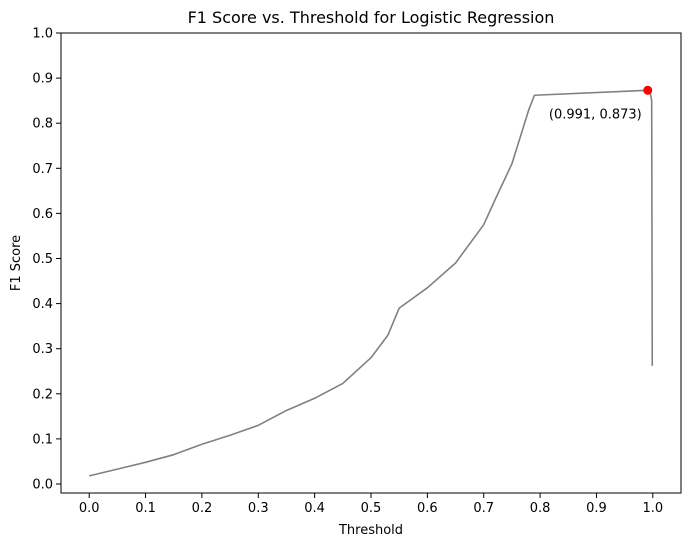  Describe the element at coordinates (89, 508) in the screenshot. I see `x-tick-label: 0.0` at that location.